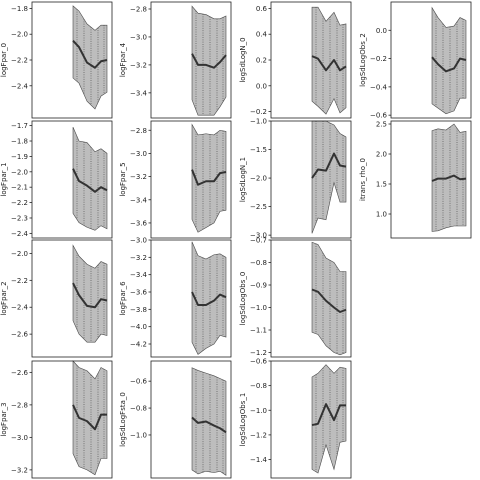 This screenshot has height=480, width=480. Describe the element at coordinates (295, 60) in the screenshot. I see `subplot-9: −0.2 0.0 0.2 0.4 0.6 logSdLogN_0` at that location.